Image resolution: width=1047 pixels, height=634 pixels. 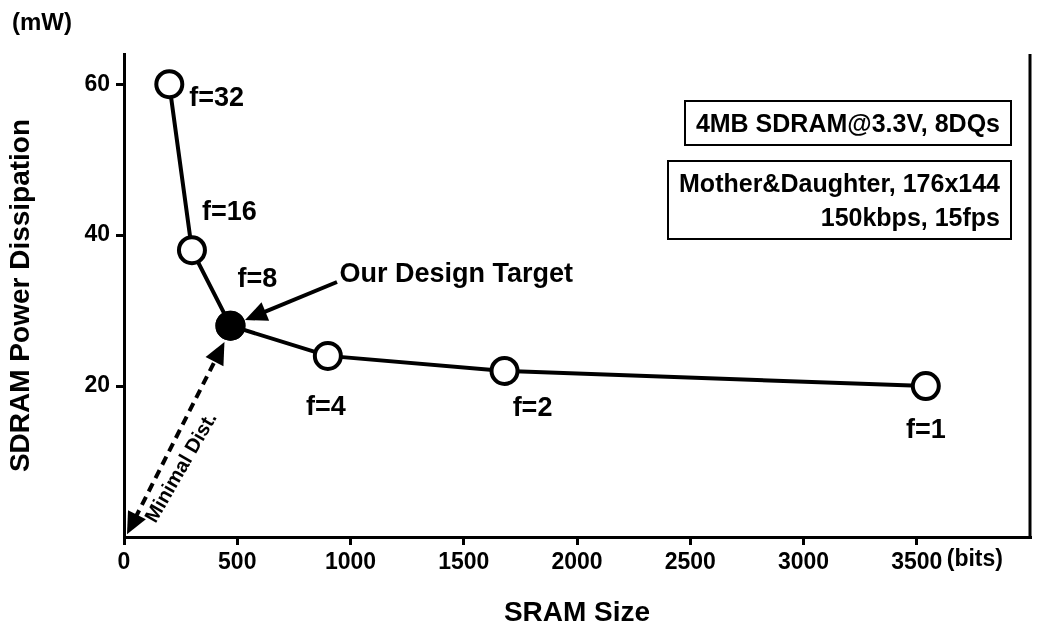 I want to click on annotation: Mother&Daughter, 176x144 150kbps, 15fps, so click(x=839, y=200).